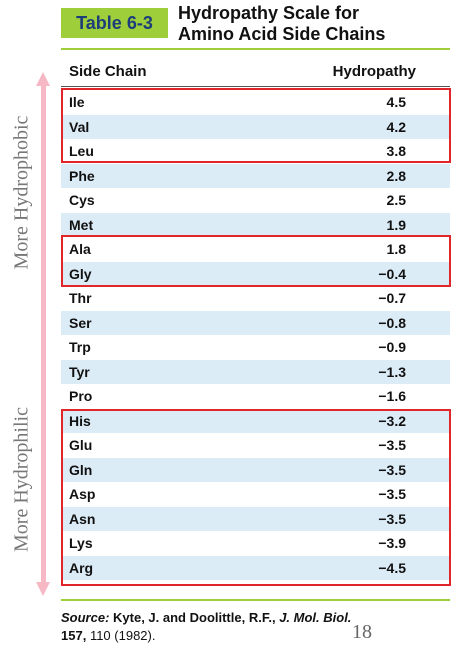  I want to click on highlight-box-ala-gly, so click(256, 261).